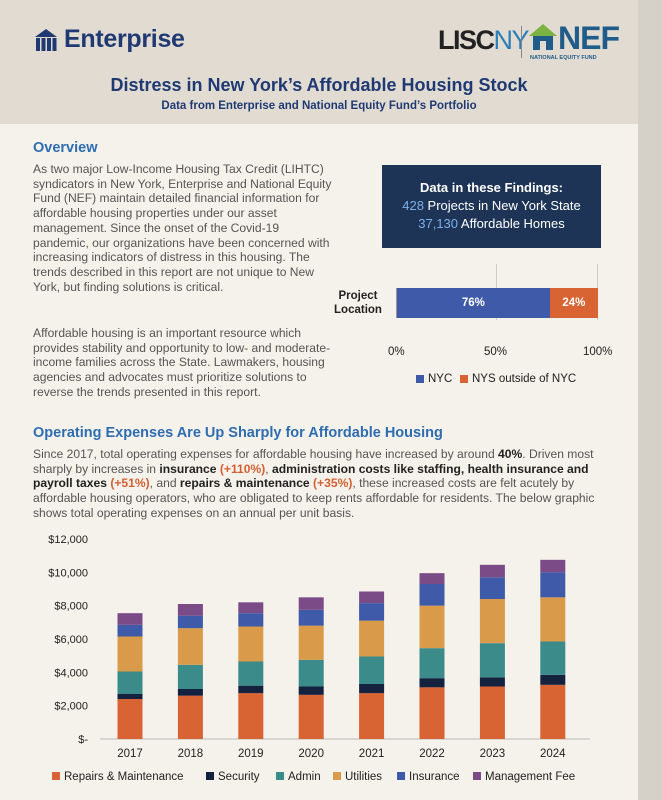 The width and height of the screenshot is (662, 800). I want to click on nef-logo: NEF NATIONAL EQUITY FUND, so click(574, 40).